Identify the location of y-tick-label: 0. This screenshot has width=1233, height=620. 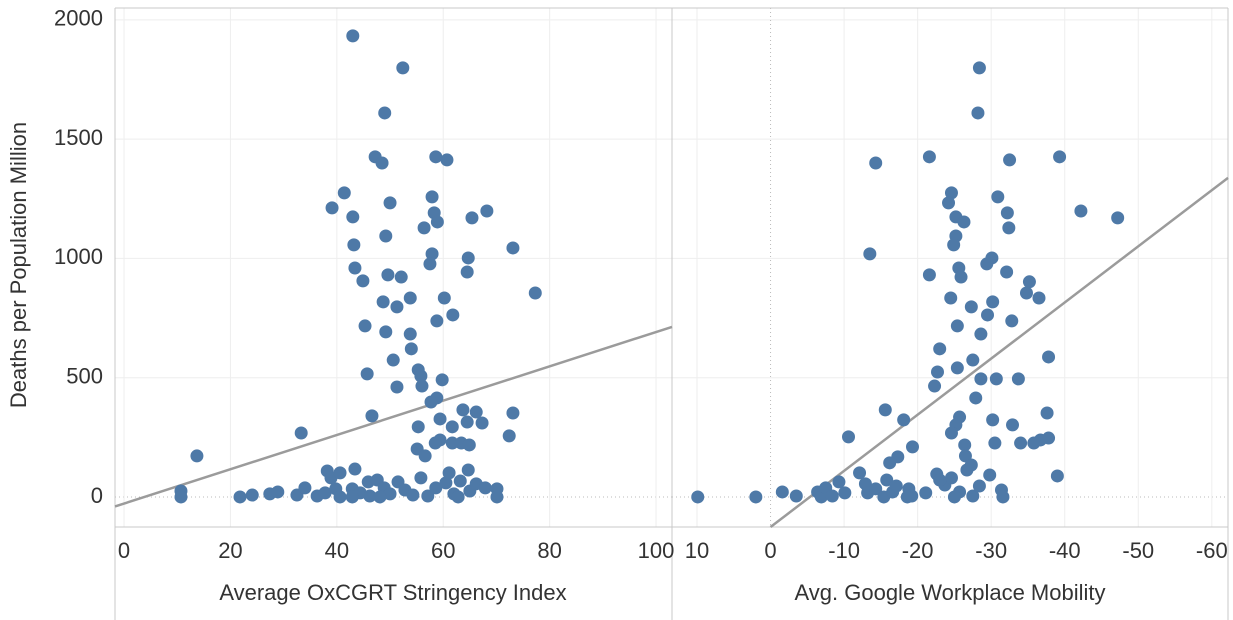
(97, 495).